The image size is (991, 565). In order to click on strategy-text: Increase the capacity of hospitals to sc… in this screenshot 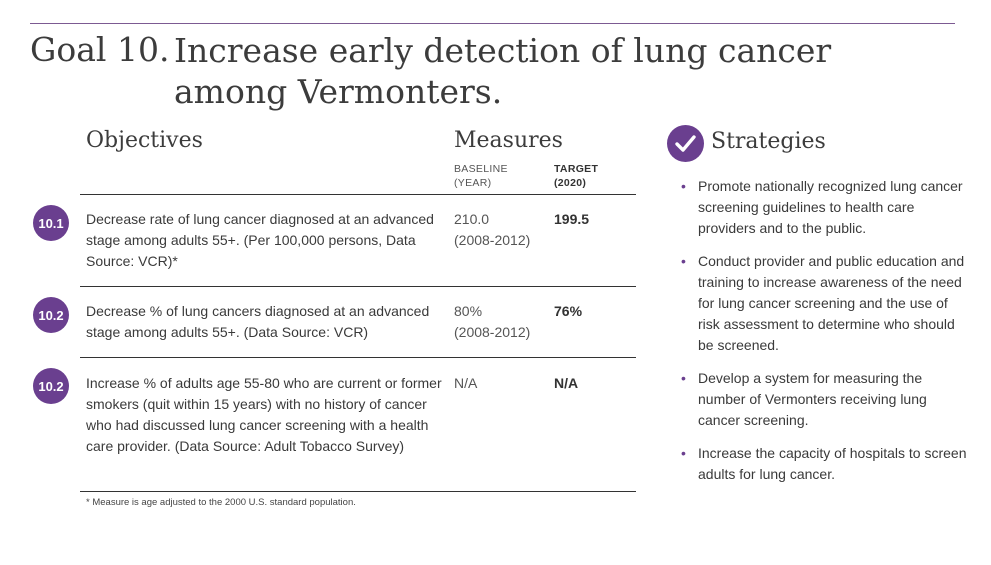, I will do `click(832, 463)`.